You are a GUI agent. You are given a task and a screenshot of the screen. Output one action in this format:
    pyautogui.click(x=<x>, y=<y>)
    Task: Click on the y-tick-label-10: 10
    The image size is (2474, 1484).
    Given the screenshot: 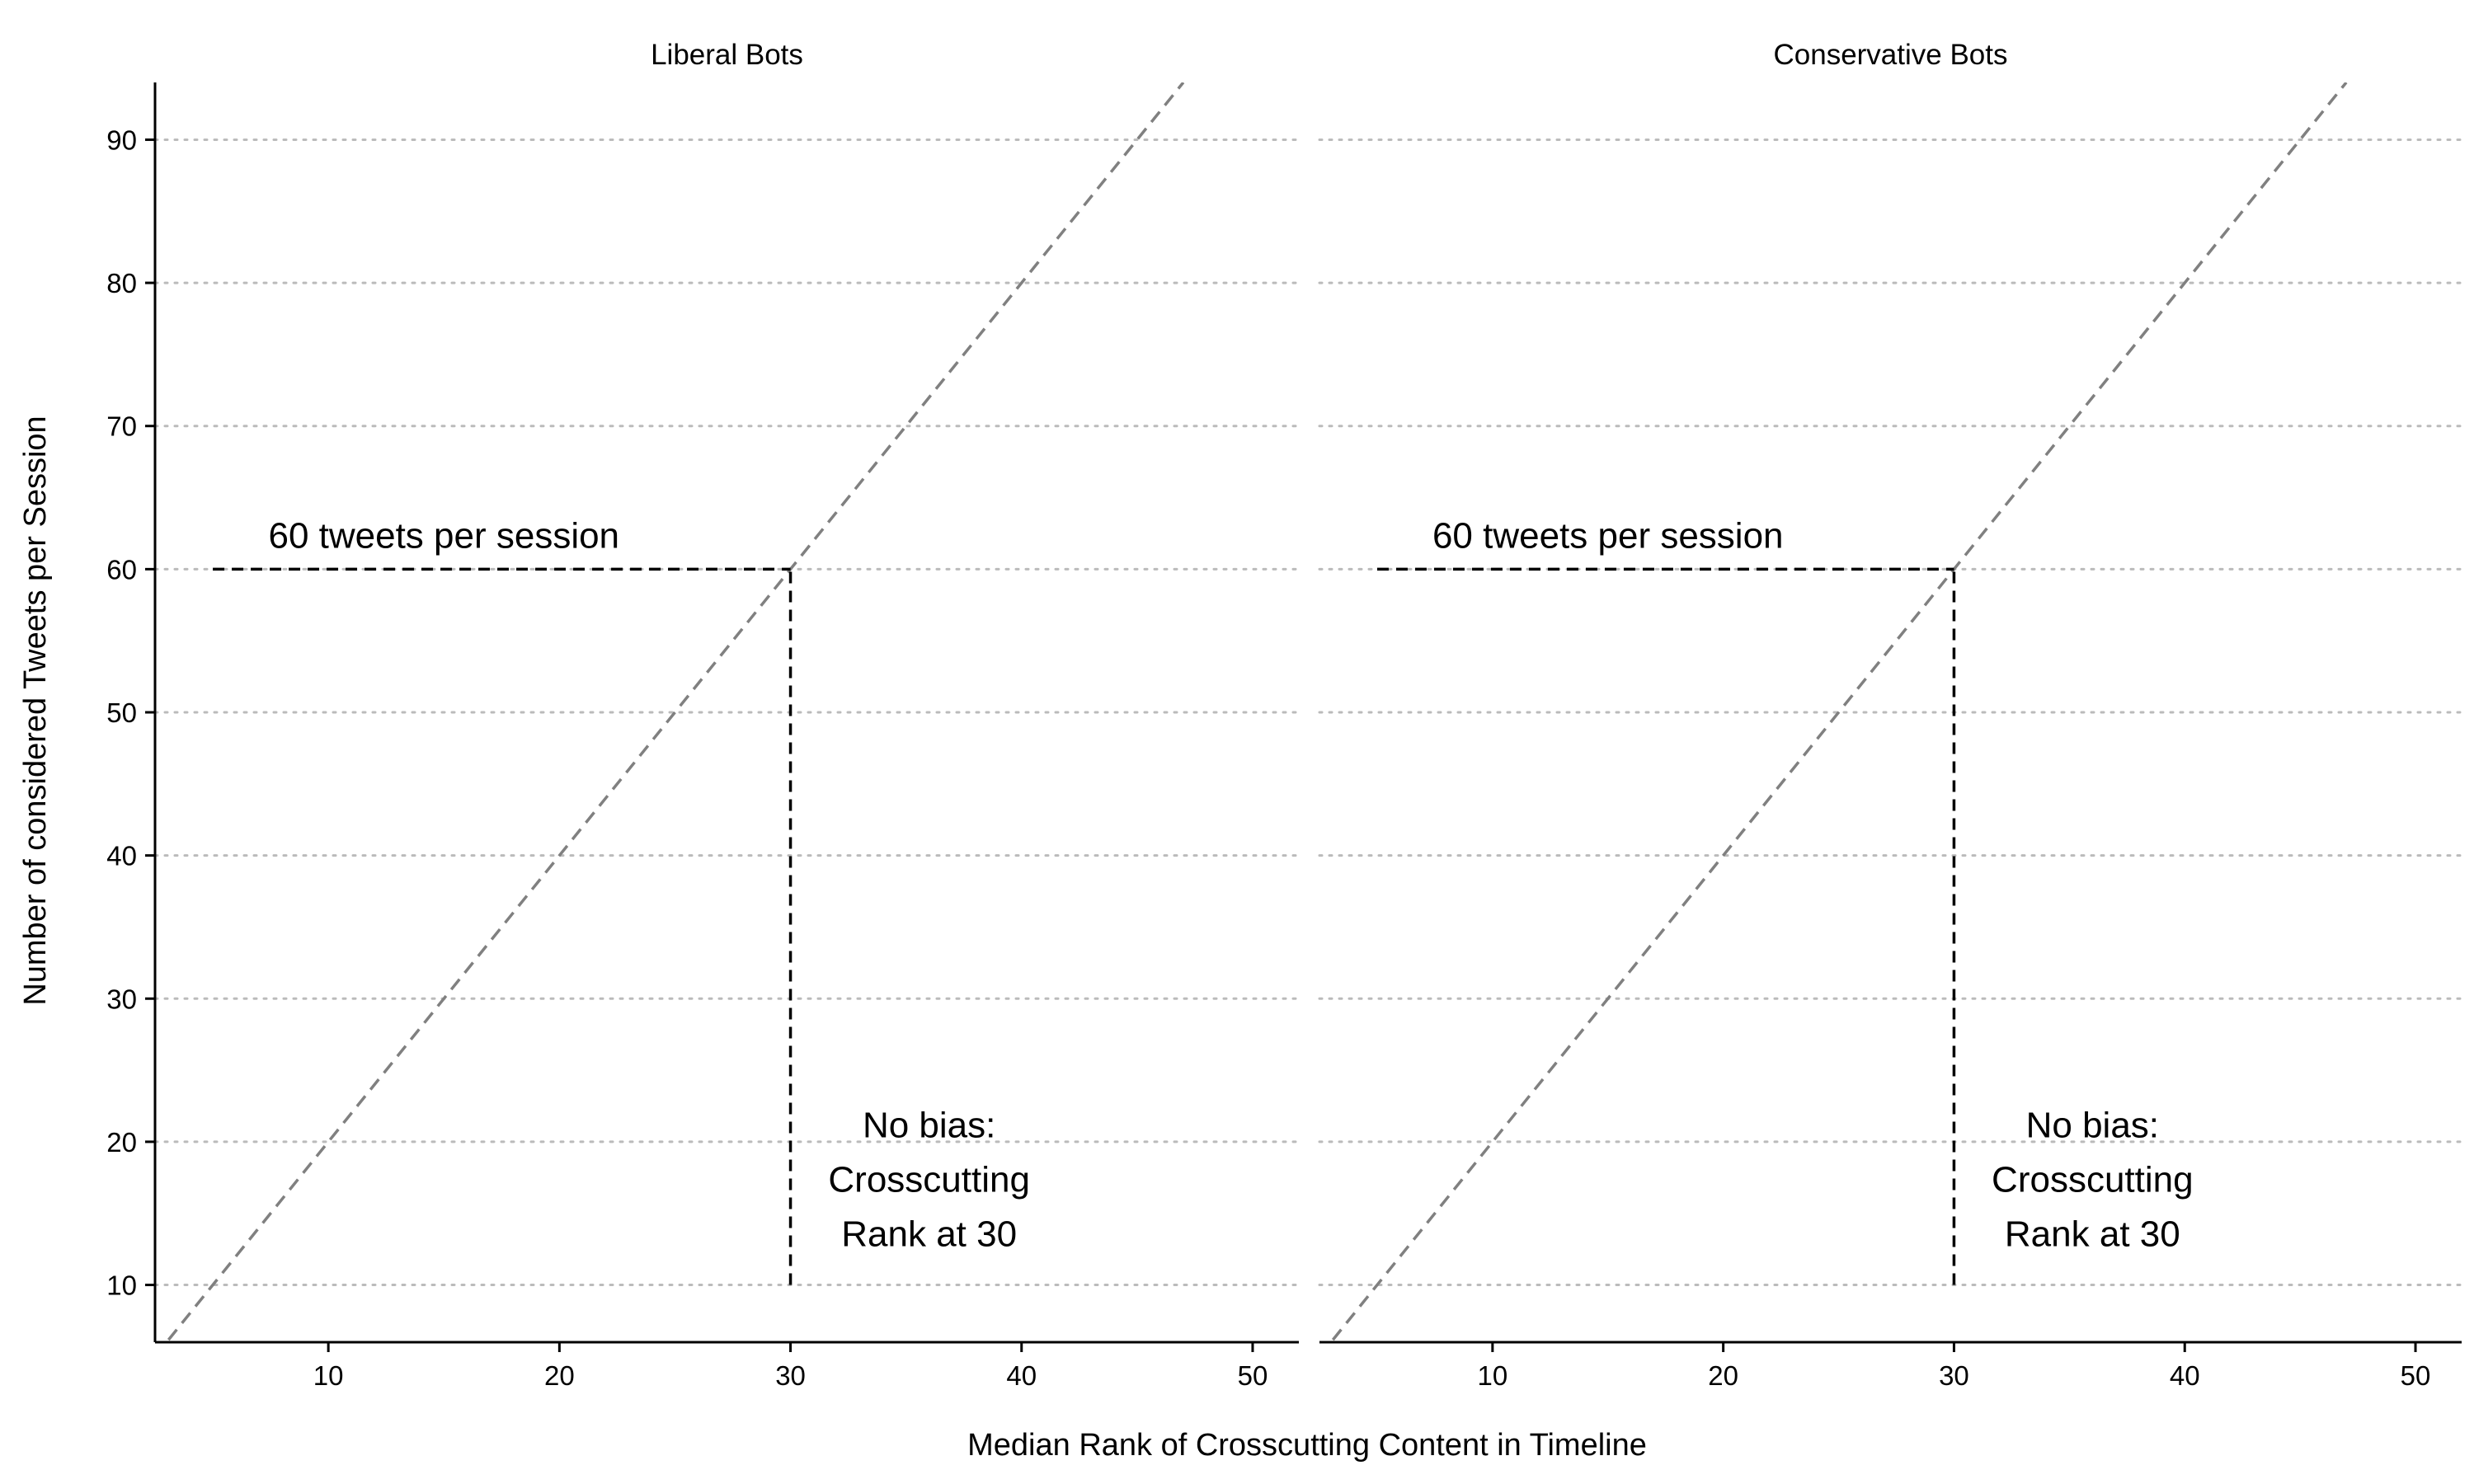 What is the action you would take?
    pyautogui.click(x=121, y=1285)
    